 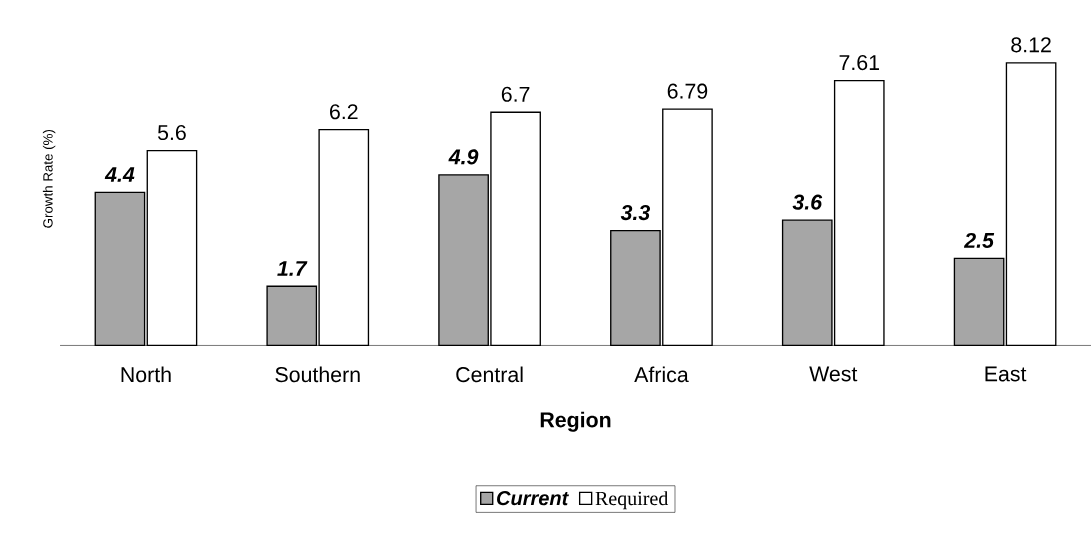 I want to click on x-tick-label: Central, so click(x=489, y=374).